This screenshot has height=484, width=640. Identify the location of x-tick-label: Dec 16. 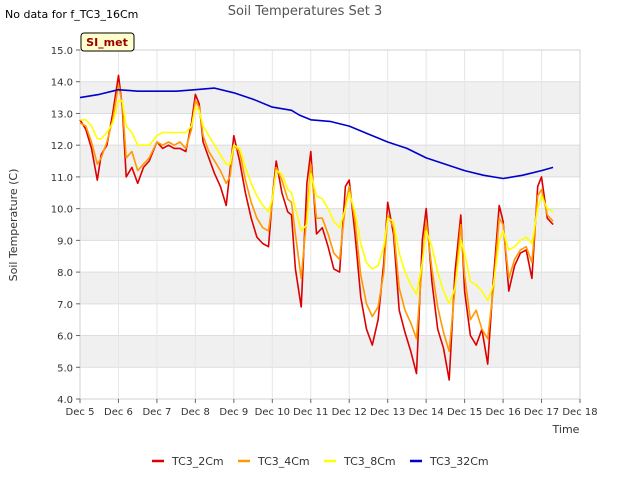
(502, 412).